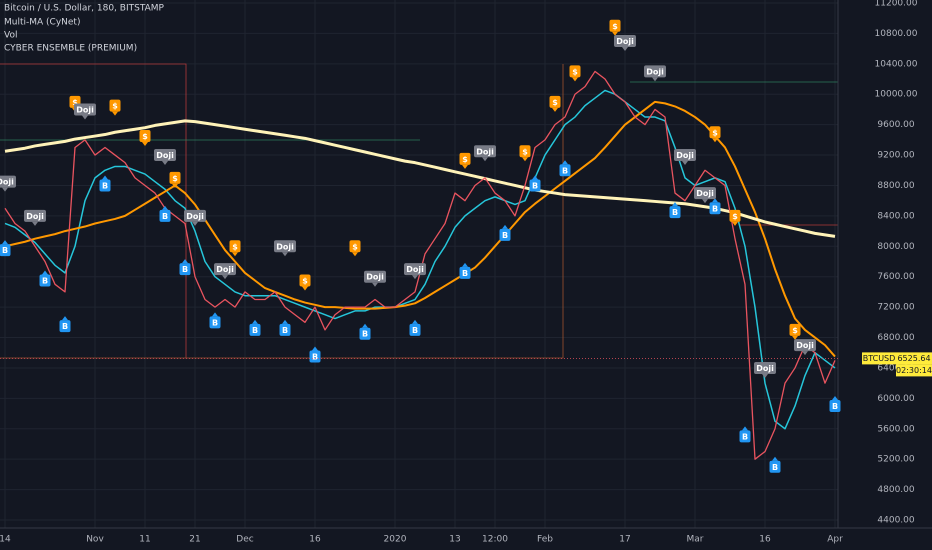  What do you see at coordinates (244, 540) in the screenshot?
I see `x-tick-label: Dec` at bounding box center [244, 540].